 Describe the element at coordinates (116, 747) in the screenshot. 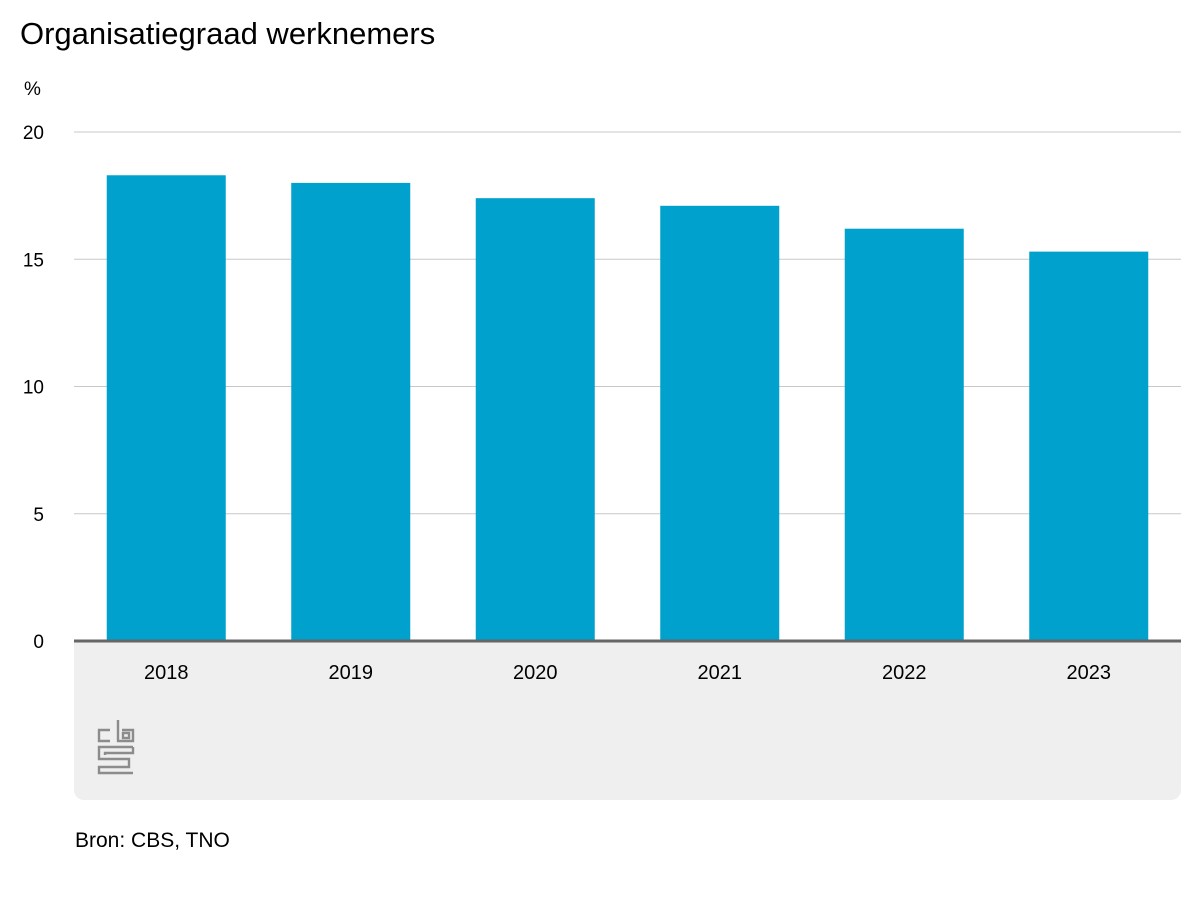

I see `cbs-logo-icon` at that location.